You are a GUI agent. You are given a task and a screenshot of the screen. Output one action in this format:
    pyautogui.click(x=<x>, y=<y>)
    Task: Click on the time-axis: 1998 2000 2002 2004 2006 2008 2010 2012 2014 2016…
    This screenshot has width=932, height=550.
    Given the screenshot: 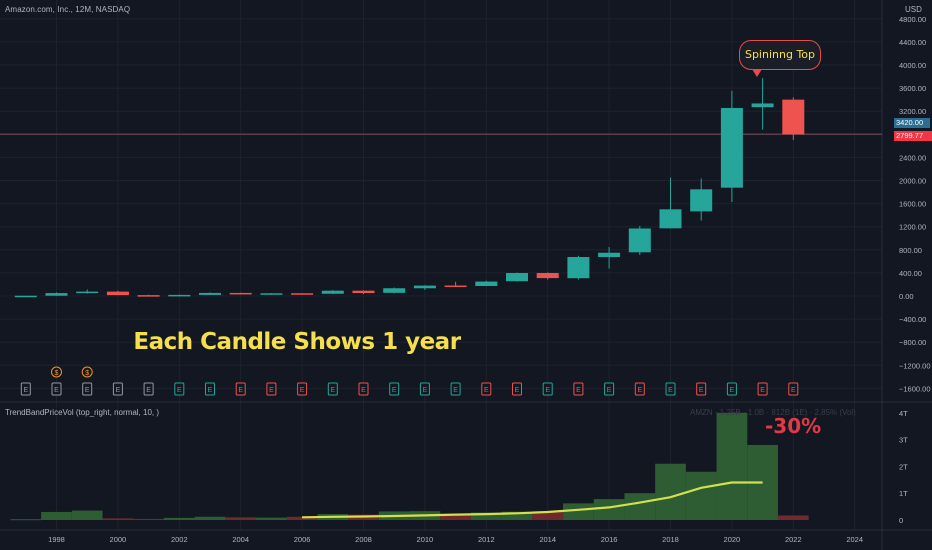 What is the action you would take?
    pyautogui.click(x=455, y=539)
    